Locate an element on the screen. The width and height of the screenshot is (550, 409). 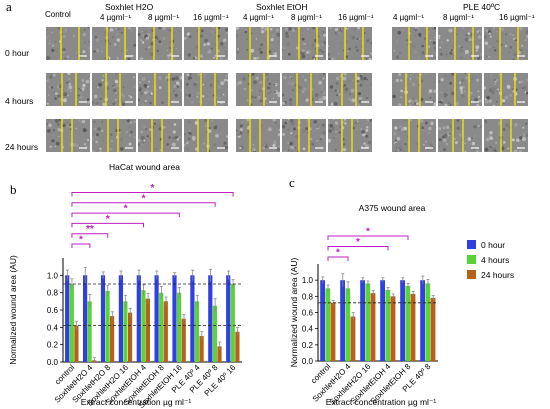
significance-label: ** is located at coordinates (90, 229).